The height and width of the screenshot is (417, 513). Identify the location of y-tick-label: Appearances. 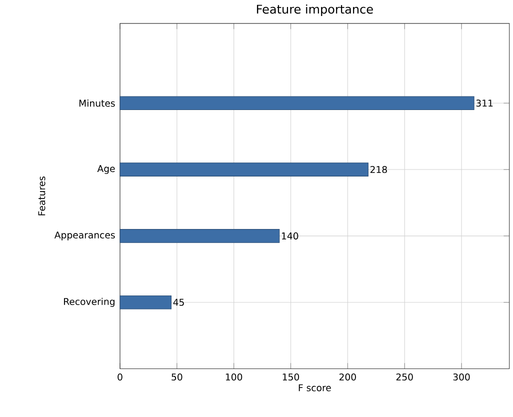
(84, 236).